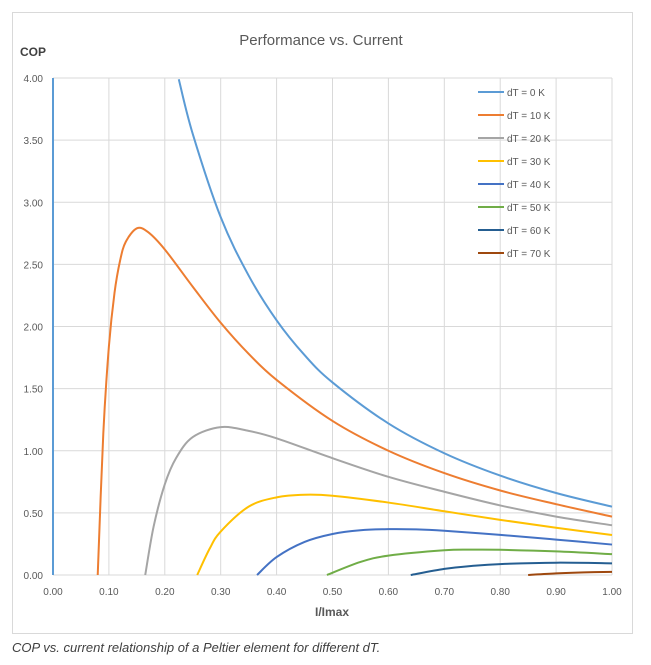  I want to click on x-axis-label: I/Imax, so click(332, 612).